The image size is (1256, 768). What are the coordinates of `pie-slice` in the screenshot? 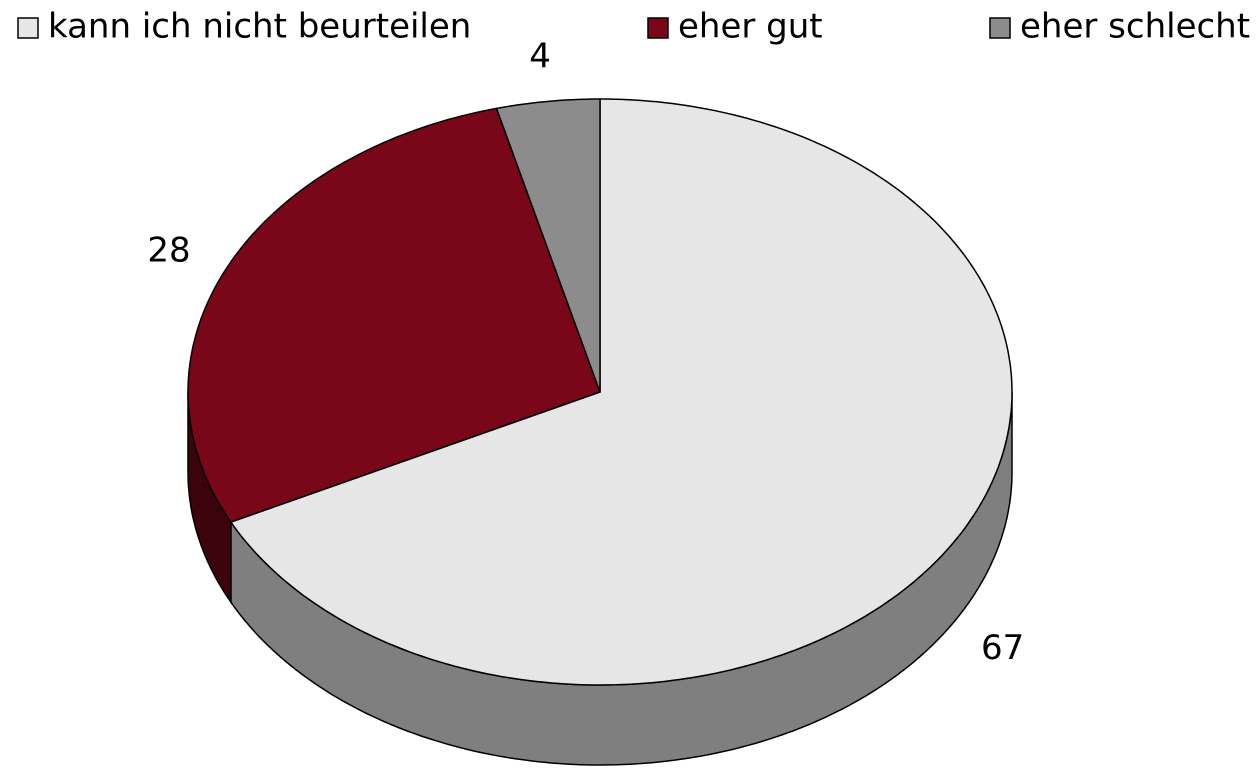 It's located at (548, 245).